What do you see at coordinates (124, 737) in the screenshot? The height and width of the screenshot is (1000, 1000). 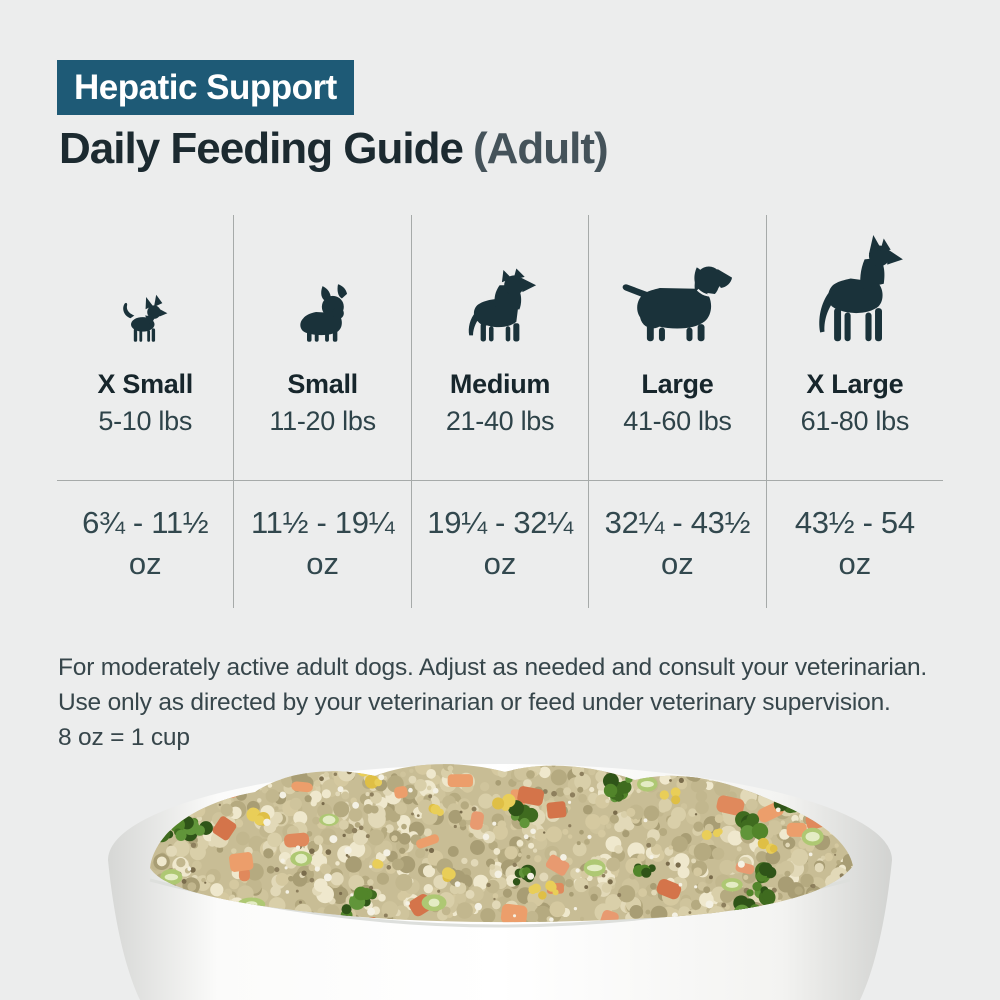 I see `footnote-line-3: 8 oz = 1 cup` at bounding box center [124, 737].